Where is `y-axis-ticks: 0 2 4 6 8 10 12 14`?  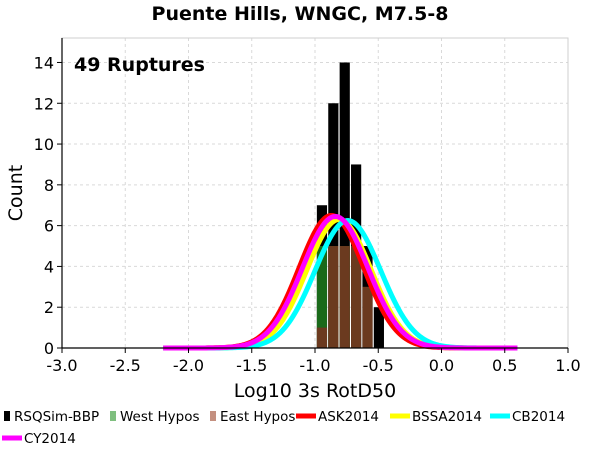 y-axis-ticks: 0 2 4 6 8 10 12 14 is located at coordinates (48, 205).